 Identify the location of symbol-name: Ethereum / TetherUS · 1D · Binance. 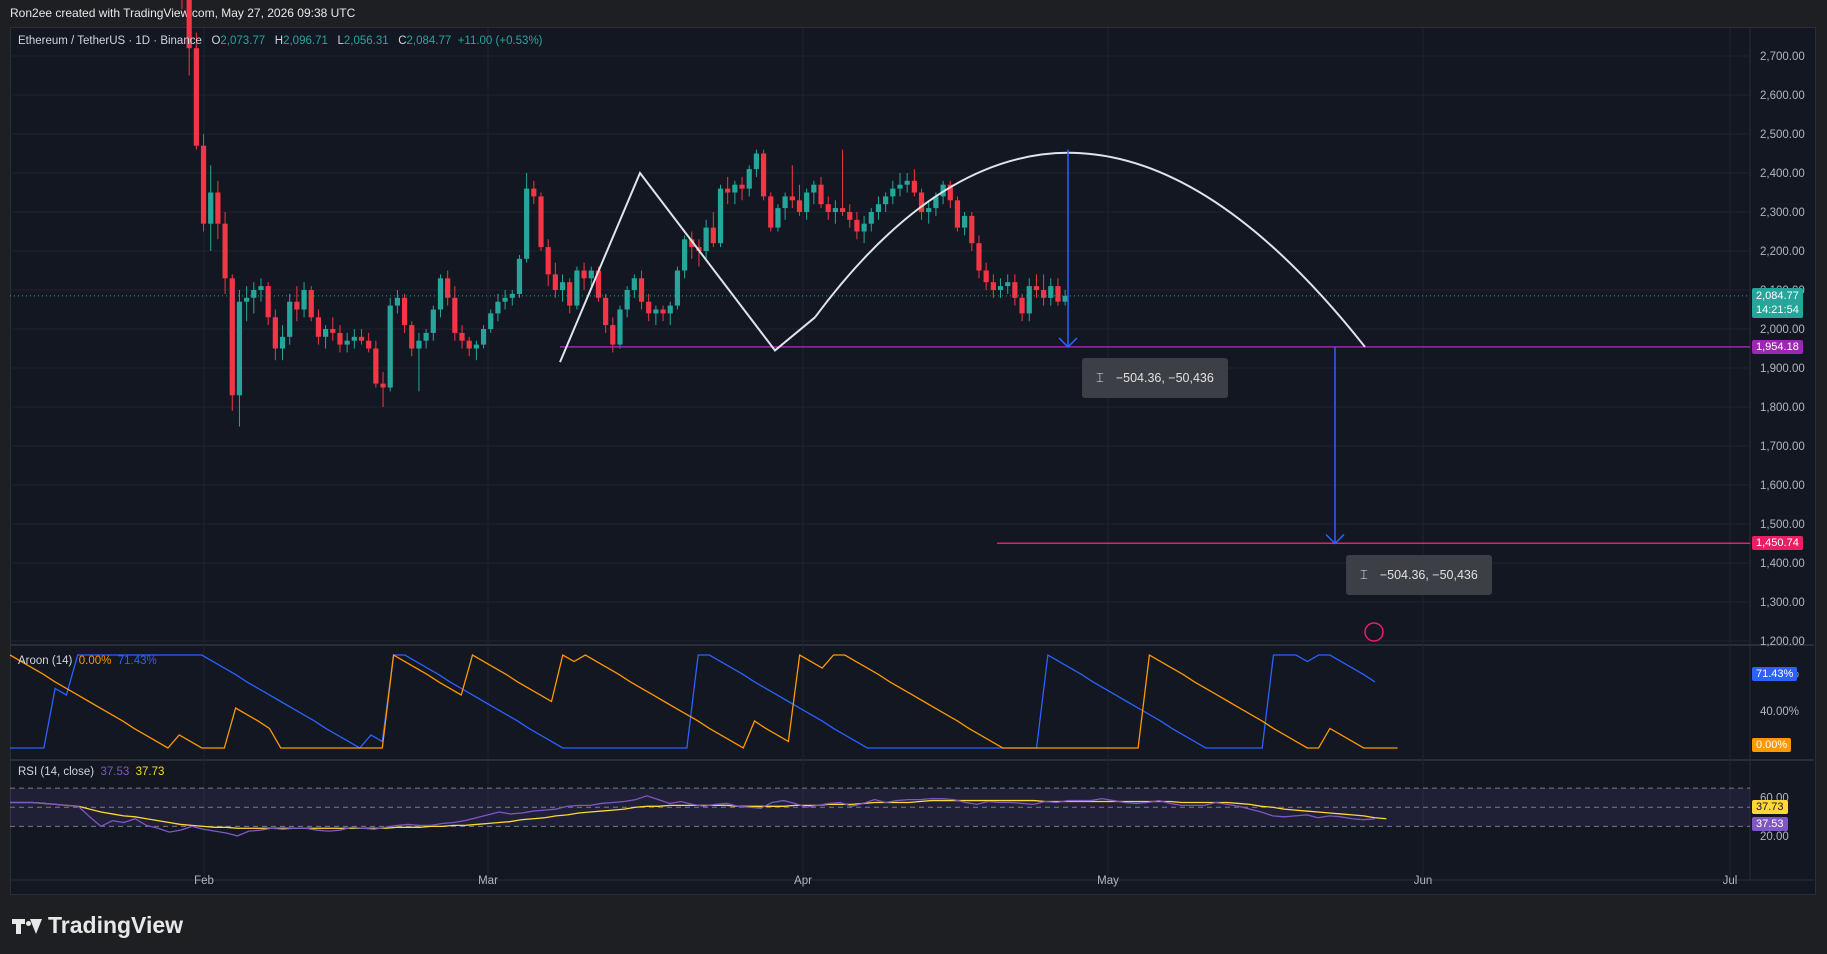
(110, 41).